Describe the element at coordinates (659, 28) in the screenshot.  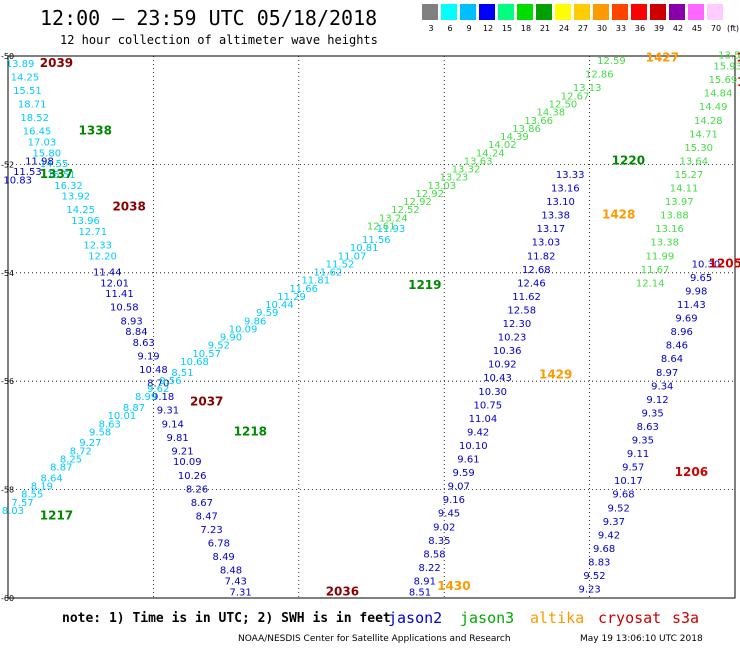
I see `legend-level: 39` at that location.